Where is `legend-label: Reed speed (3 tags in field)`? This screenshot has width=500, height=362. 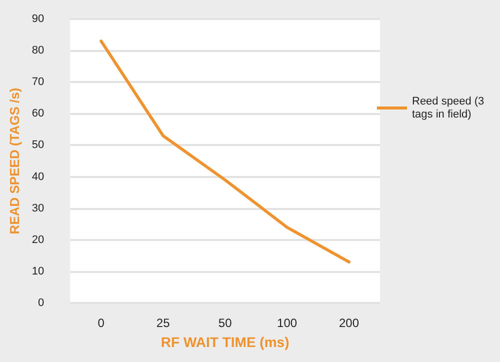
legend-label: Reed speed (3 tags in field) is located at coordinates (450, 108).